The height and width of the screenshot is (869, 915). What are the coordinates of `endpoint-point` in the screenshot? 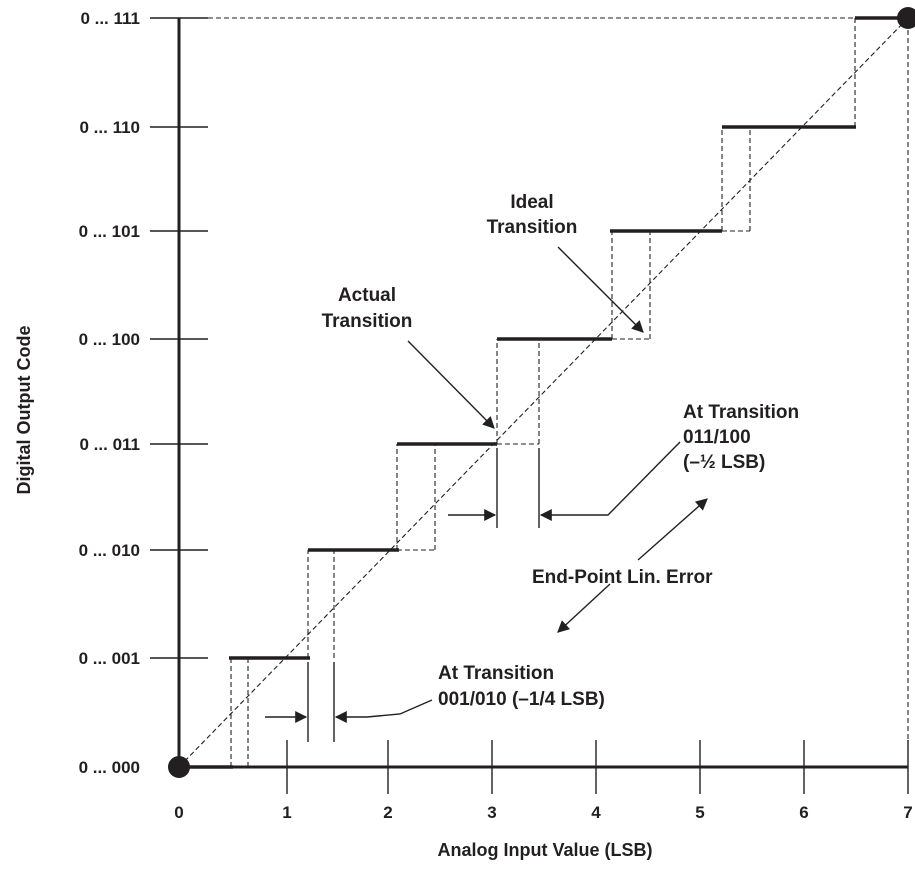 It's located at (906, 18).